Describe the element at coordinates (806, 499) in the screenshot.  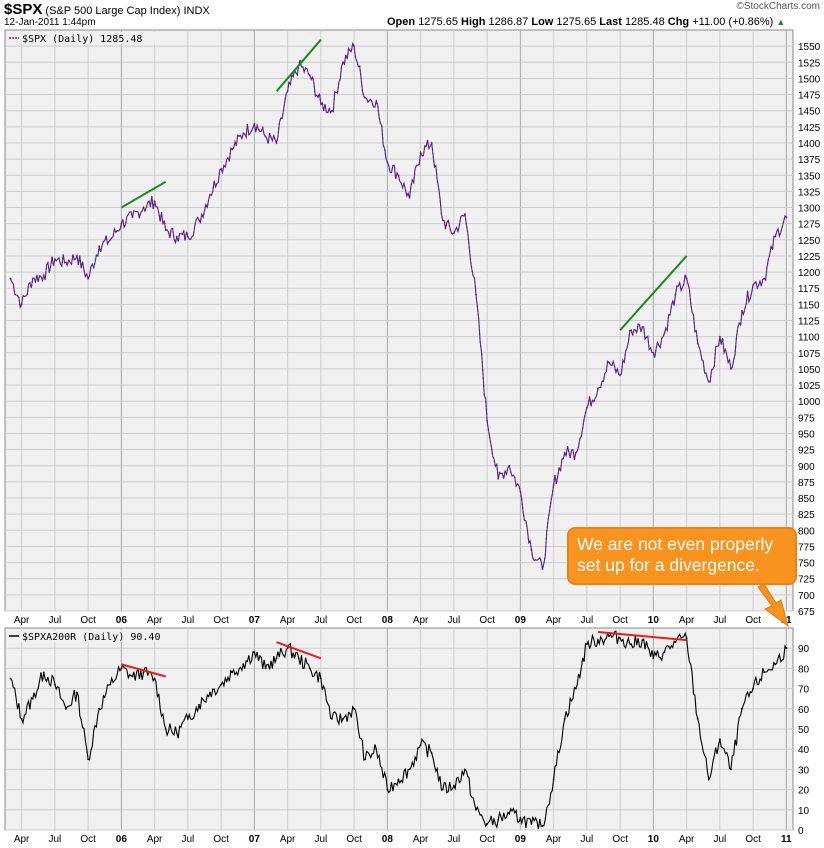
I see `price-y-tick-label: 850` at that location.